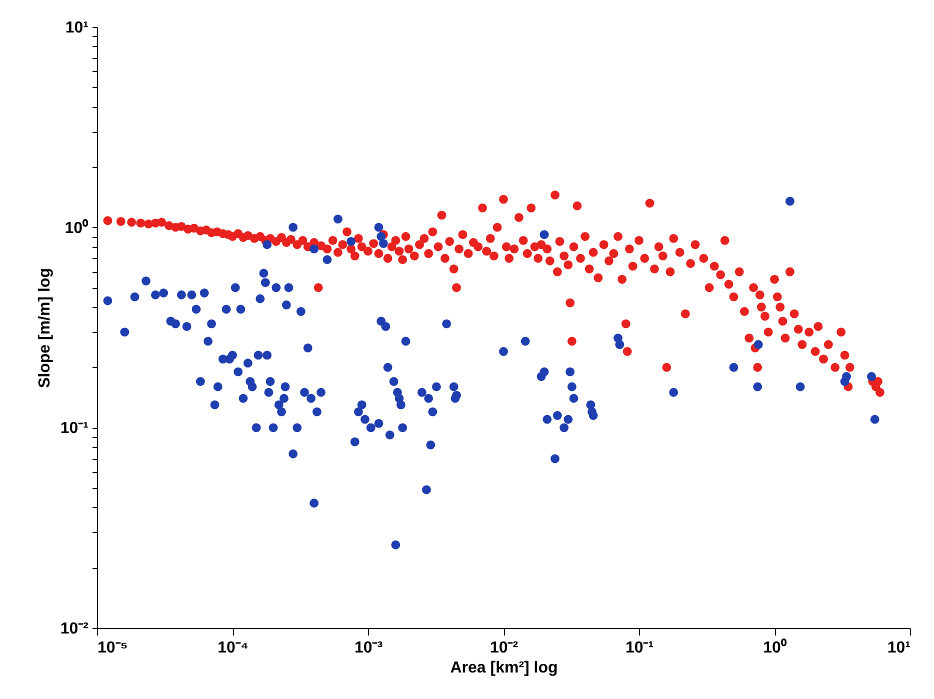 This screenshot has height=699, width=934. What do you see at coordinates (45, 328) in the screenshot?
I see `y-axis-title: Slope [m/m] log` at bounding box center [45, 328].